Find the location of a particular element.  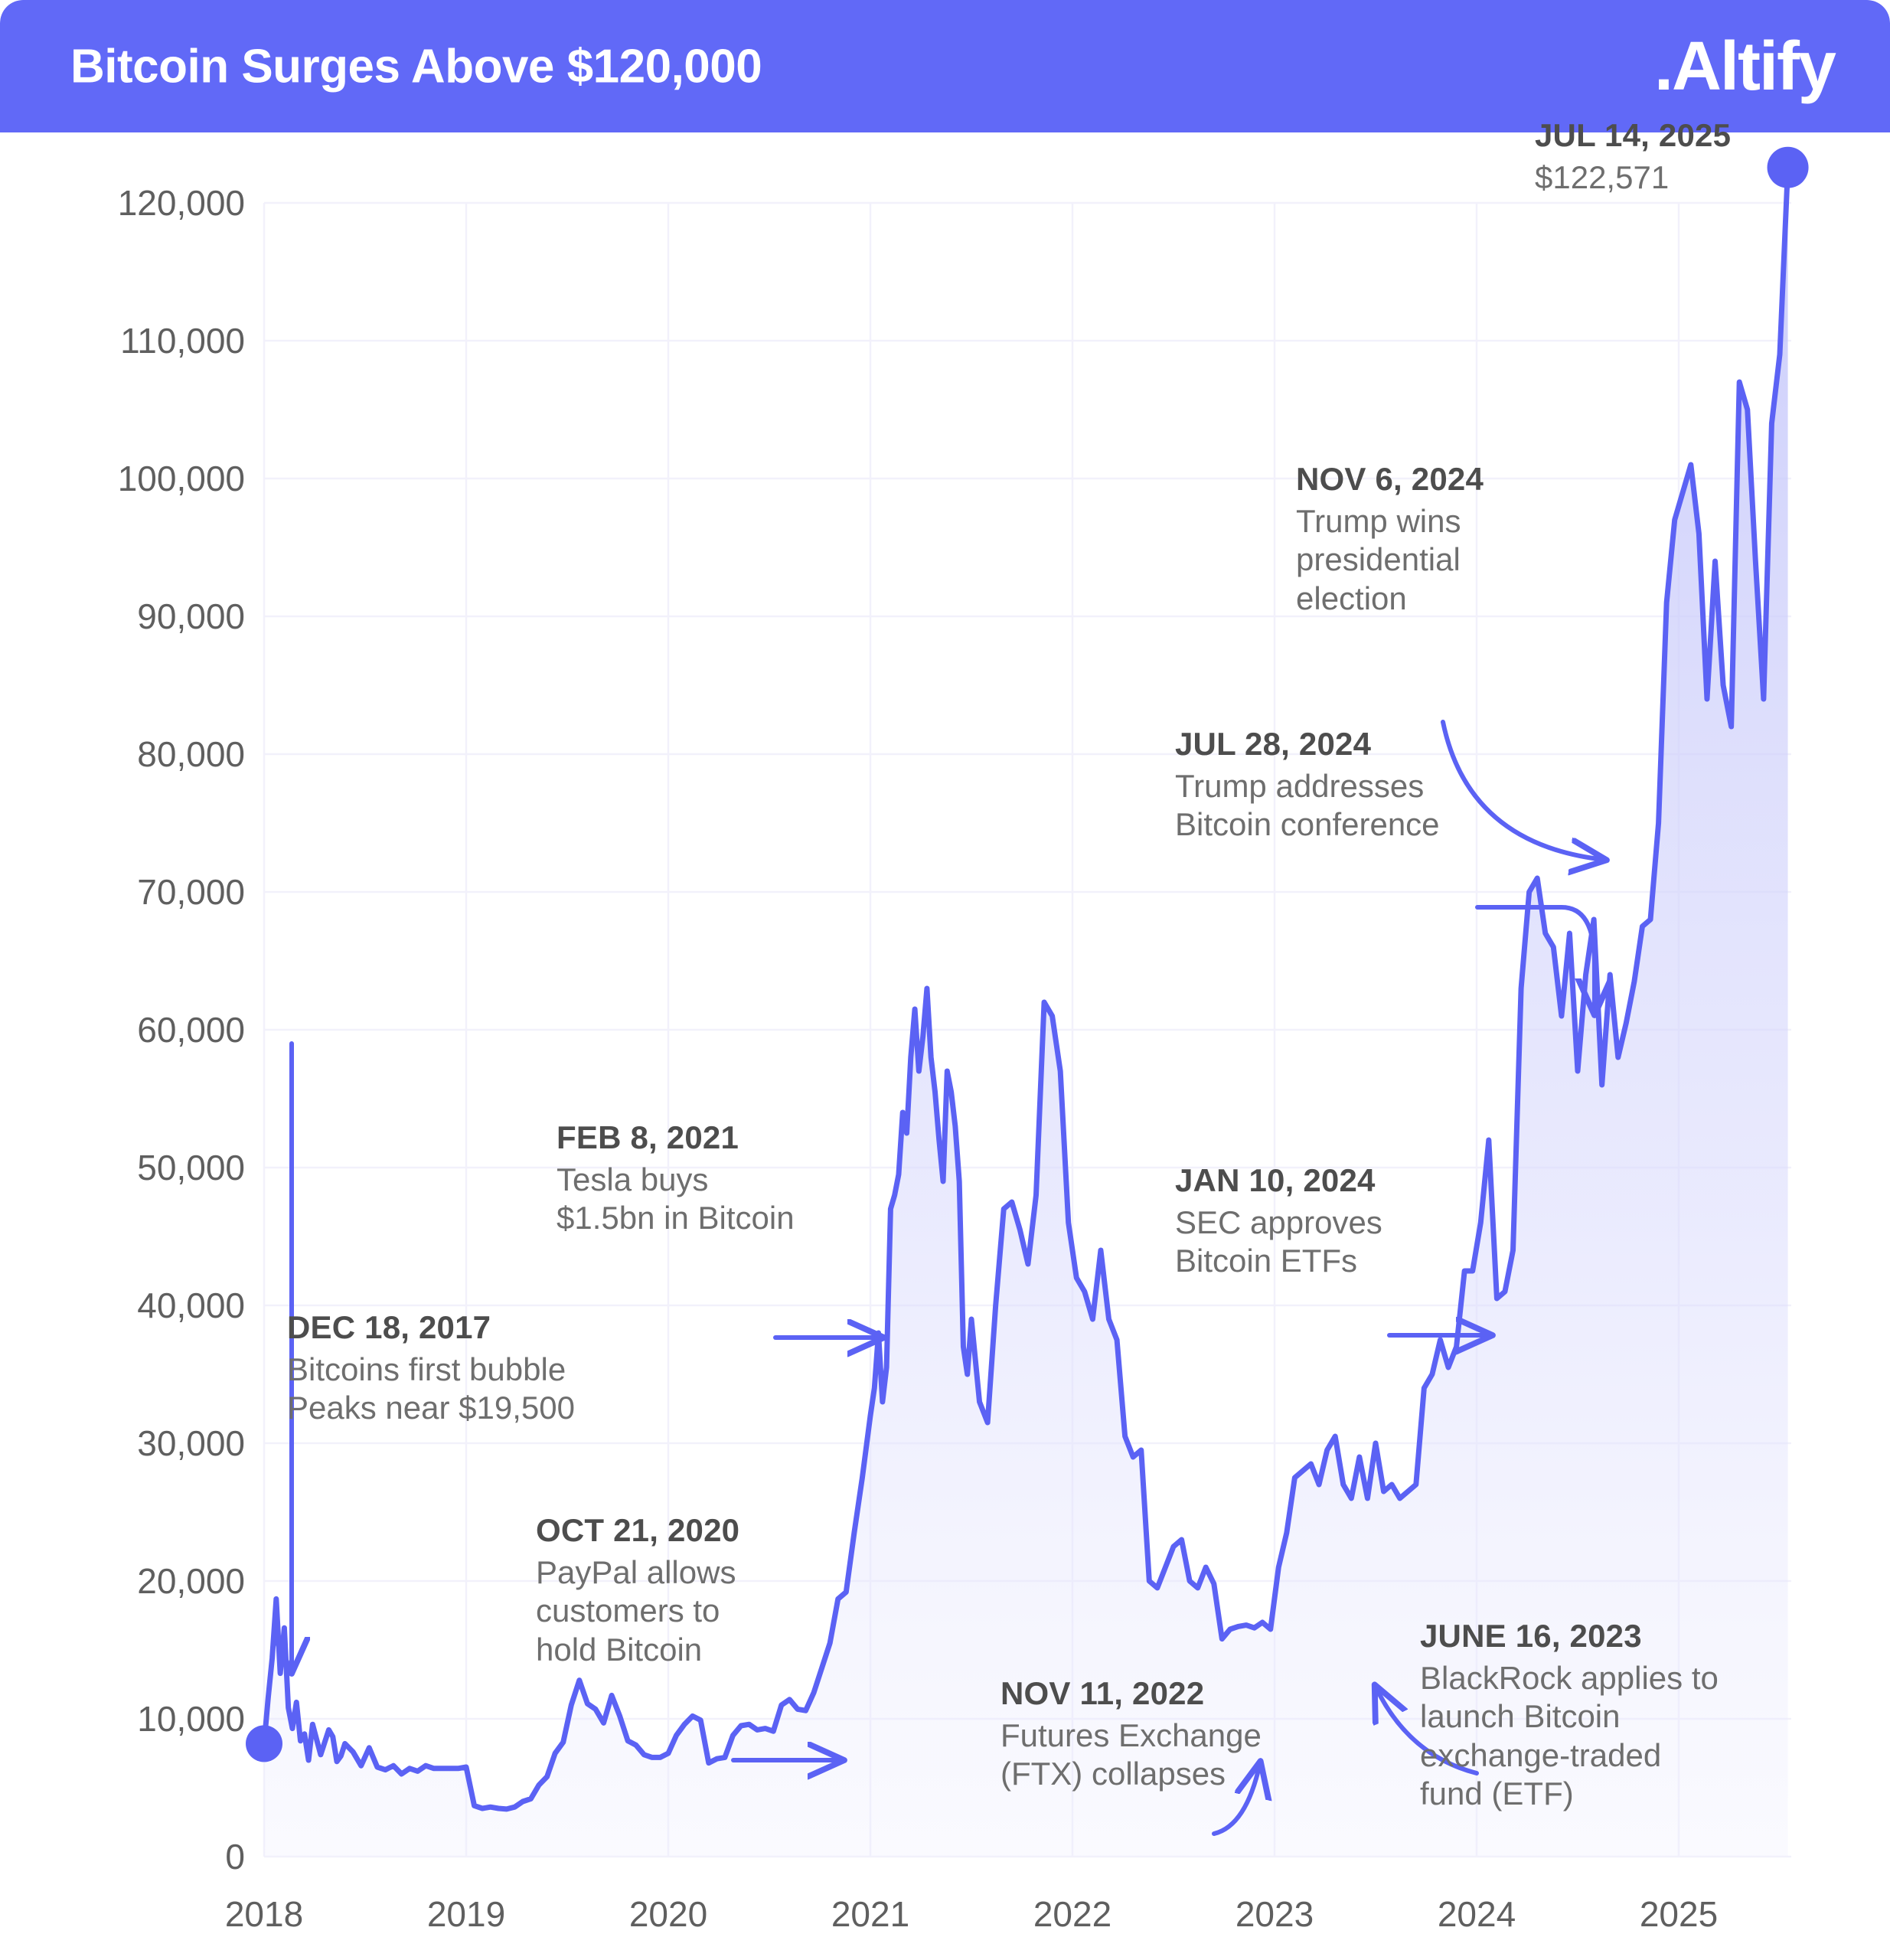

y-tick-10000: 10,000 is located at coordinates (191, 1719).